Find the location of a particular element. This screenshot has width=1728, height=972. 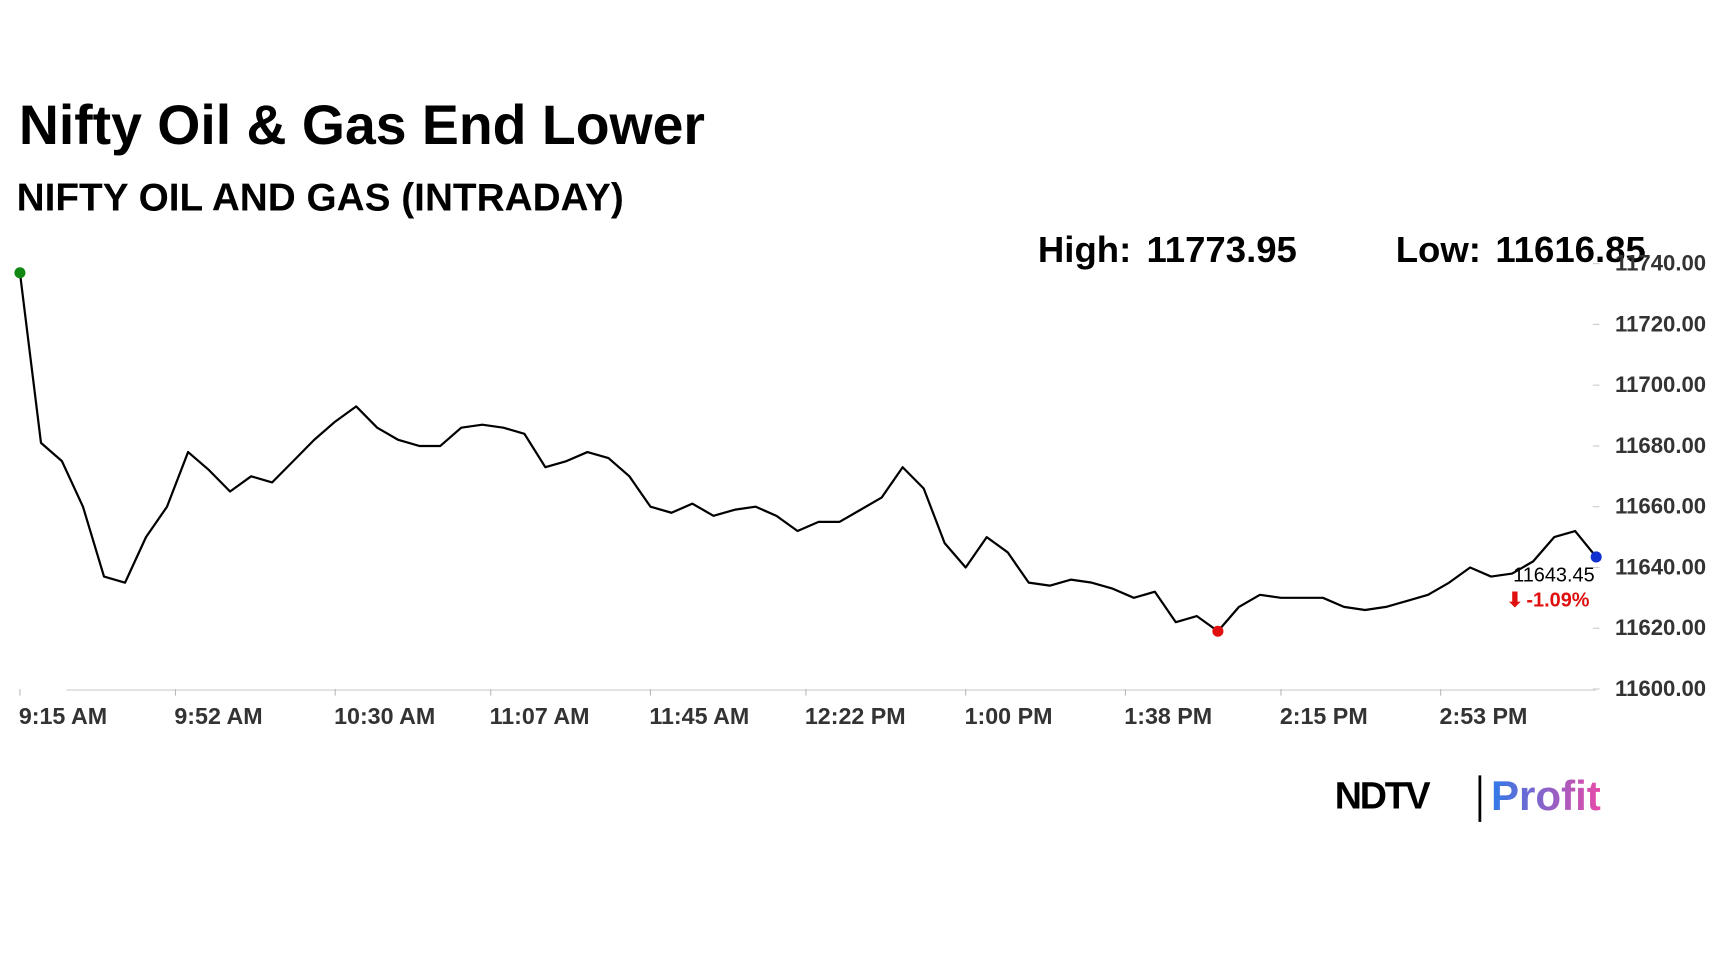

x-tick-label: 9:15 AM is located at coordinates (63, 716).